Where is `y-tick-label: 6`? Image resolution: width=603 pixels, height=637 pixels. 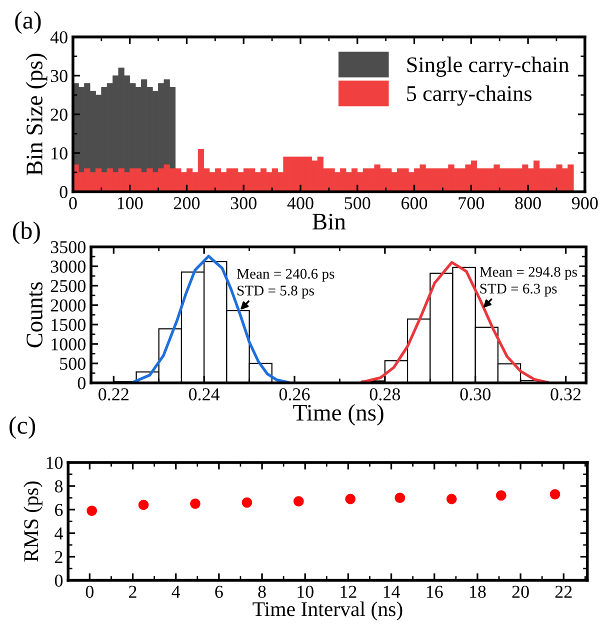
y-tick-label: 6 is located at coordinates (59, 510).